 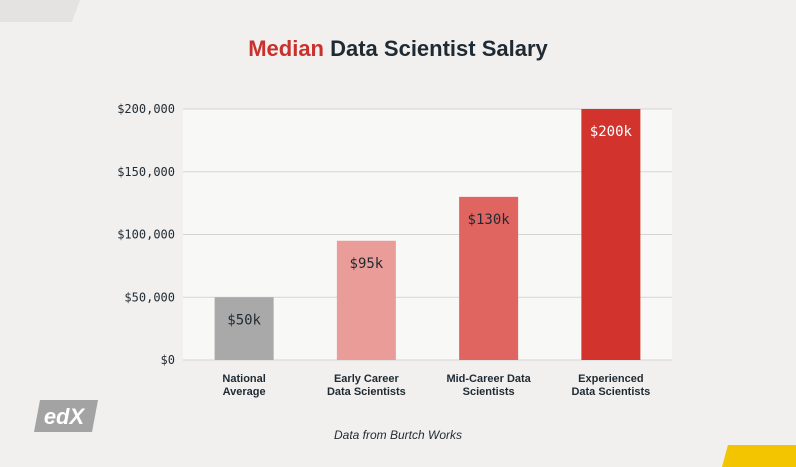 I want to click on y-tick-label: $100,000, so click(x=146, y=235).